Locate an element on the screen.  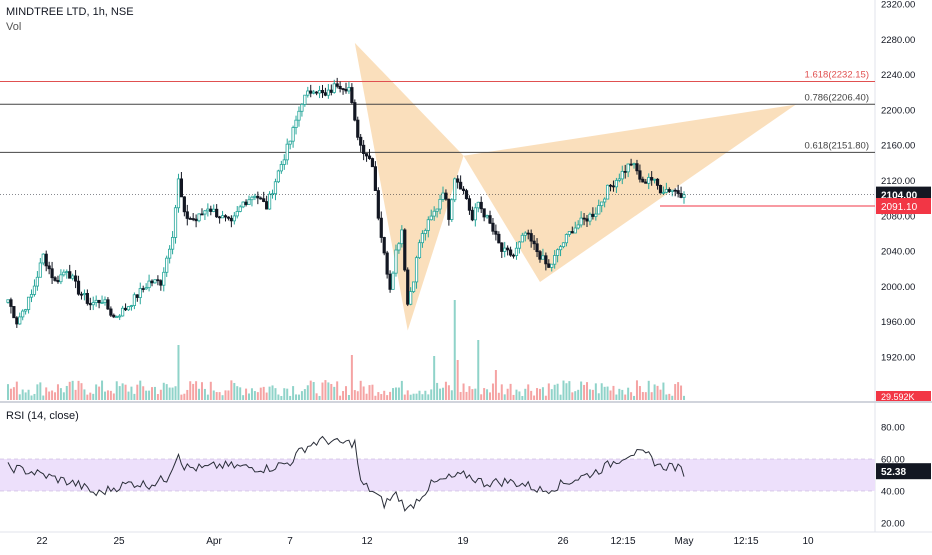
fib-label: 0.618(2151.80) is located at coordinates (837, 145).